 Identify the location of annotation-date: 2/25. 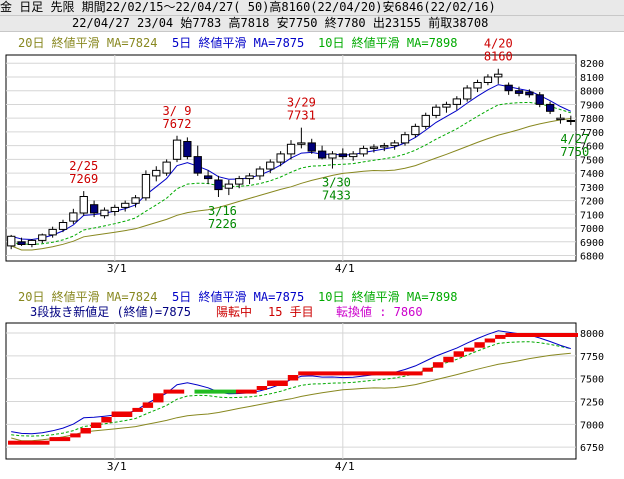
(83, 166).